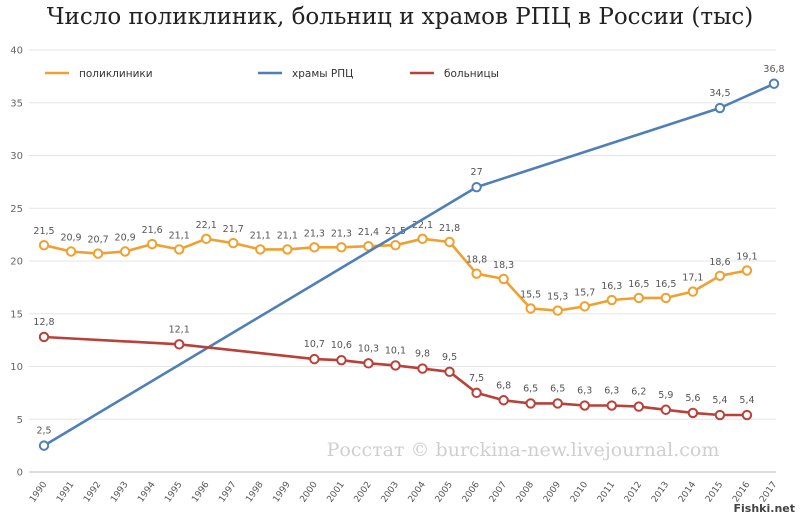 The height and width of the screenshot is (517, 800). What do you see at coordinates (43, 431) in the screenshot?
I see `data-label: 2,5` at bounding box center [43, 431].